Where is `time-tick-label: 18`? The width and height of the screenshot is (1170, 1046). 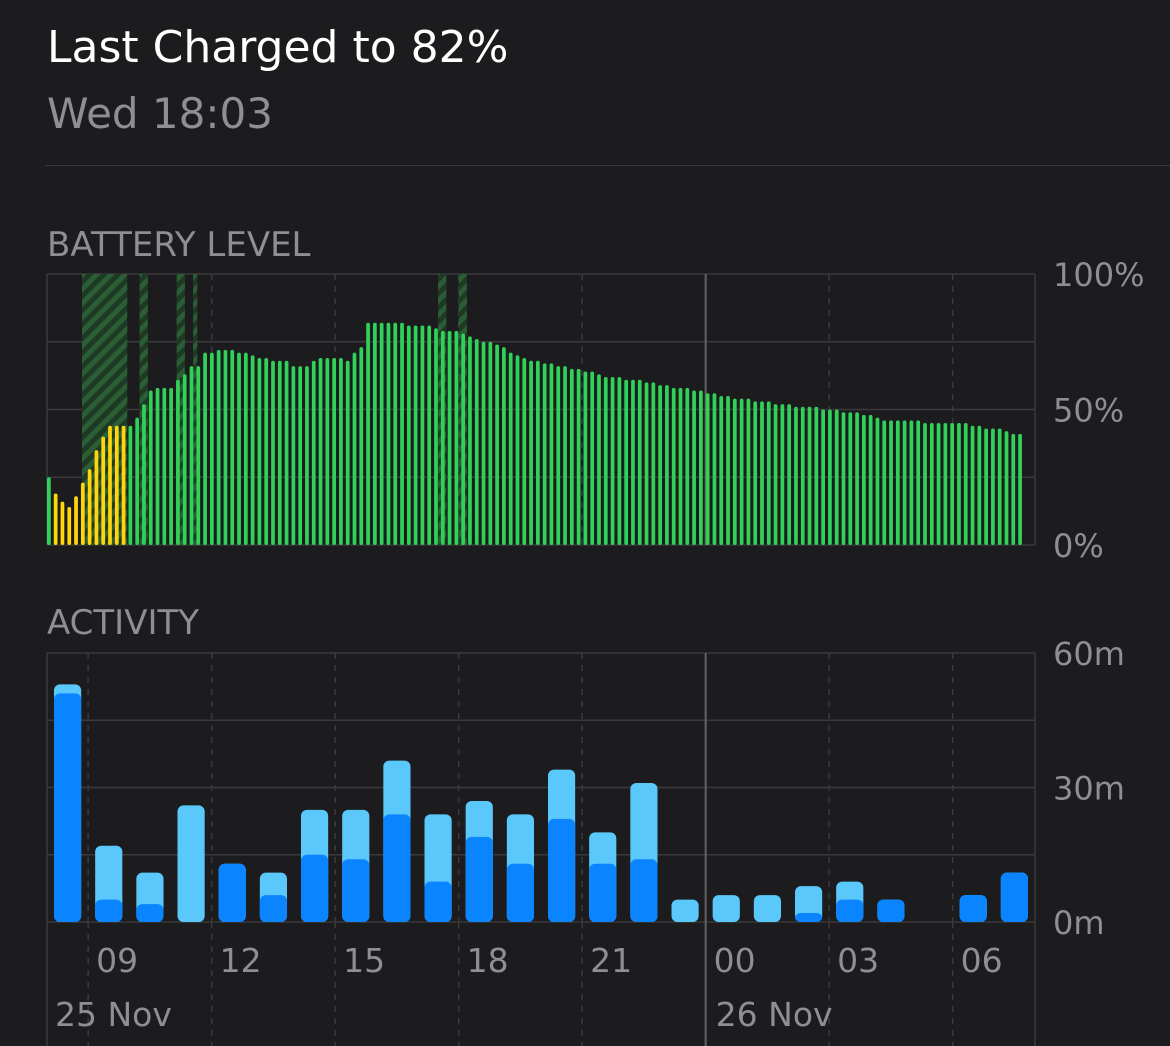
time-tick-label: 18 is located at coordinates (488, 960).